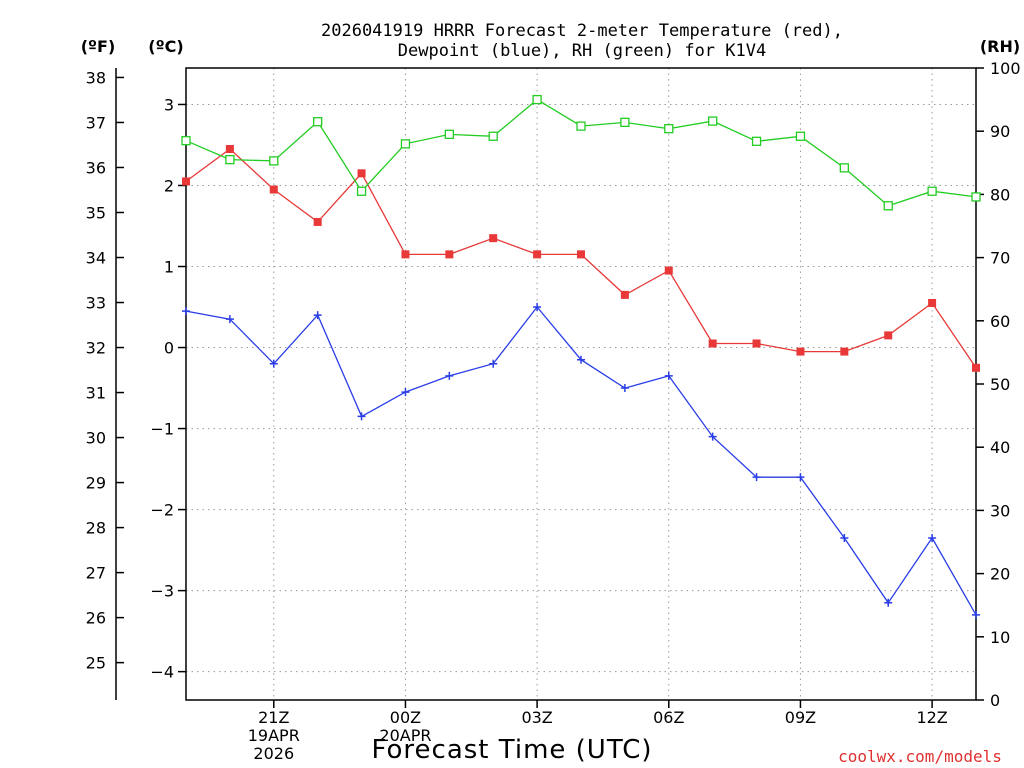 The height and width of the screenshot is (768, 1024). Describe the element at coordinates (162, 510) in the screenshot. I see `celsius-tick-label: −2` at that location.